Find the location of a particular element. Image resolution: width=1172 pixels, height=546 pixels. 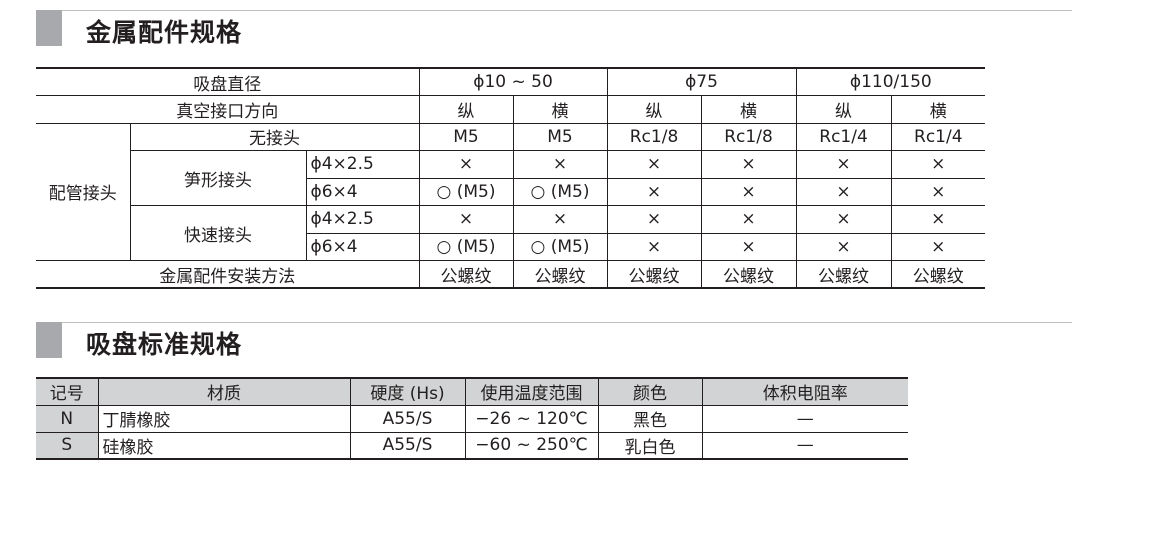

code-cell: N is located at coordinates (67, 418).